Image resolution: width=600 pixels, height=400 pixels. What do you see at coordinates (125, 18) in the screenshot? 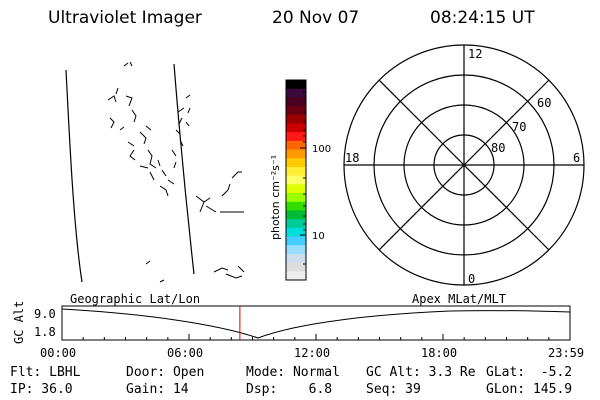
I see `app-title: Ultraviolet Imager` at bounding box center [125, 18].